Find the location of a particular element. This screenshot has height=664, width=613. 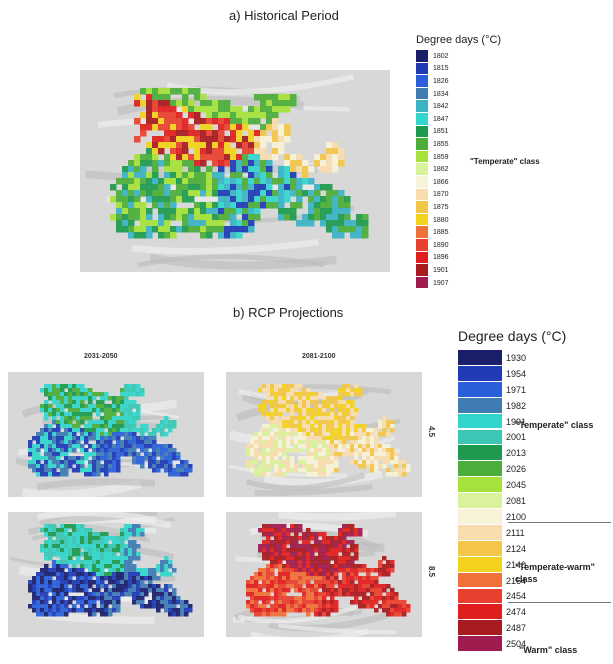

legend-entry: 2487 is located at coordinates (492, 628).